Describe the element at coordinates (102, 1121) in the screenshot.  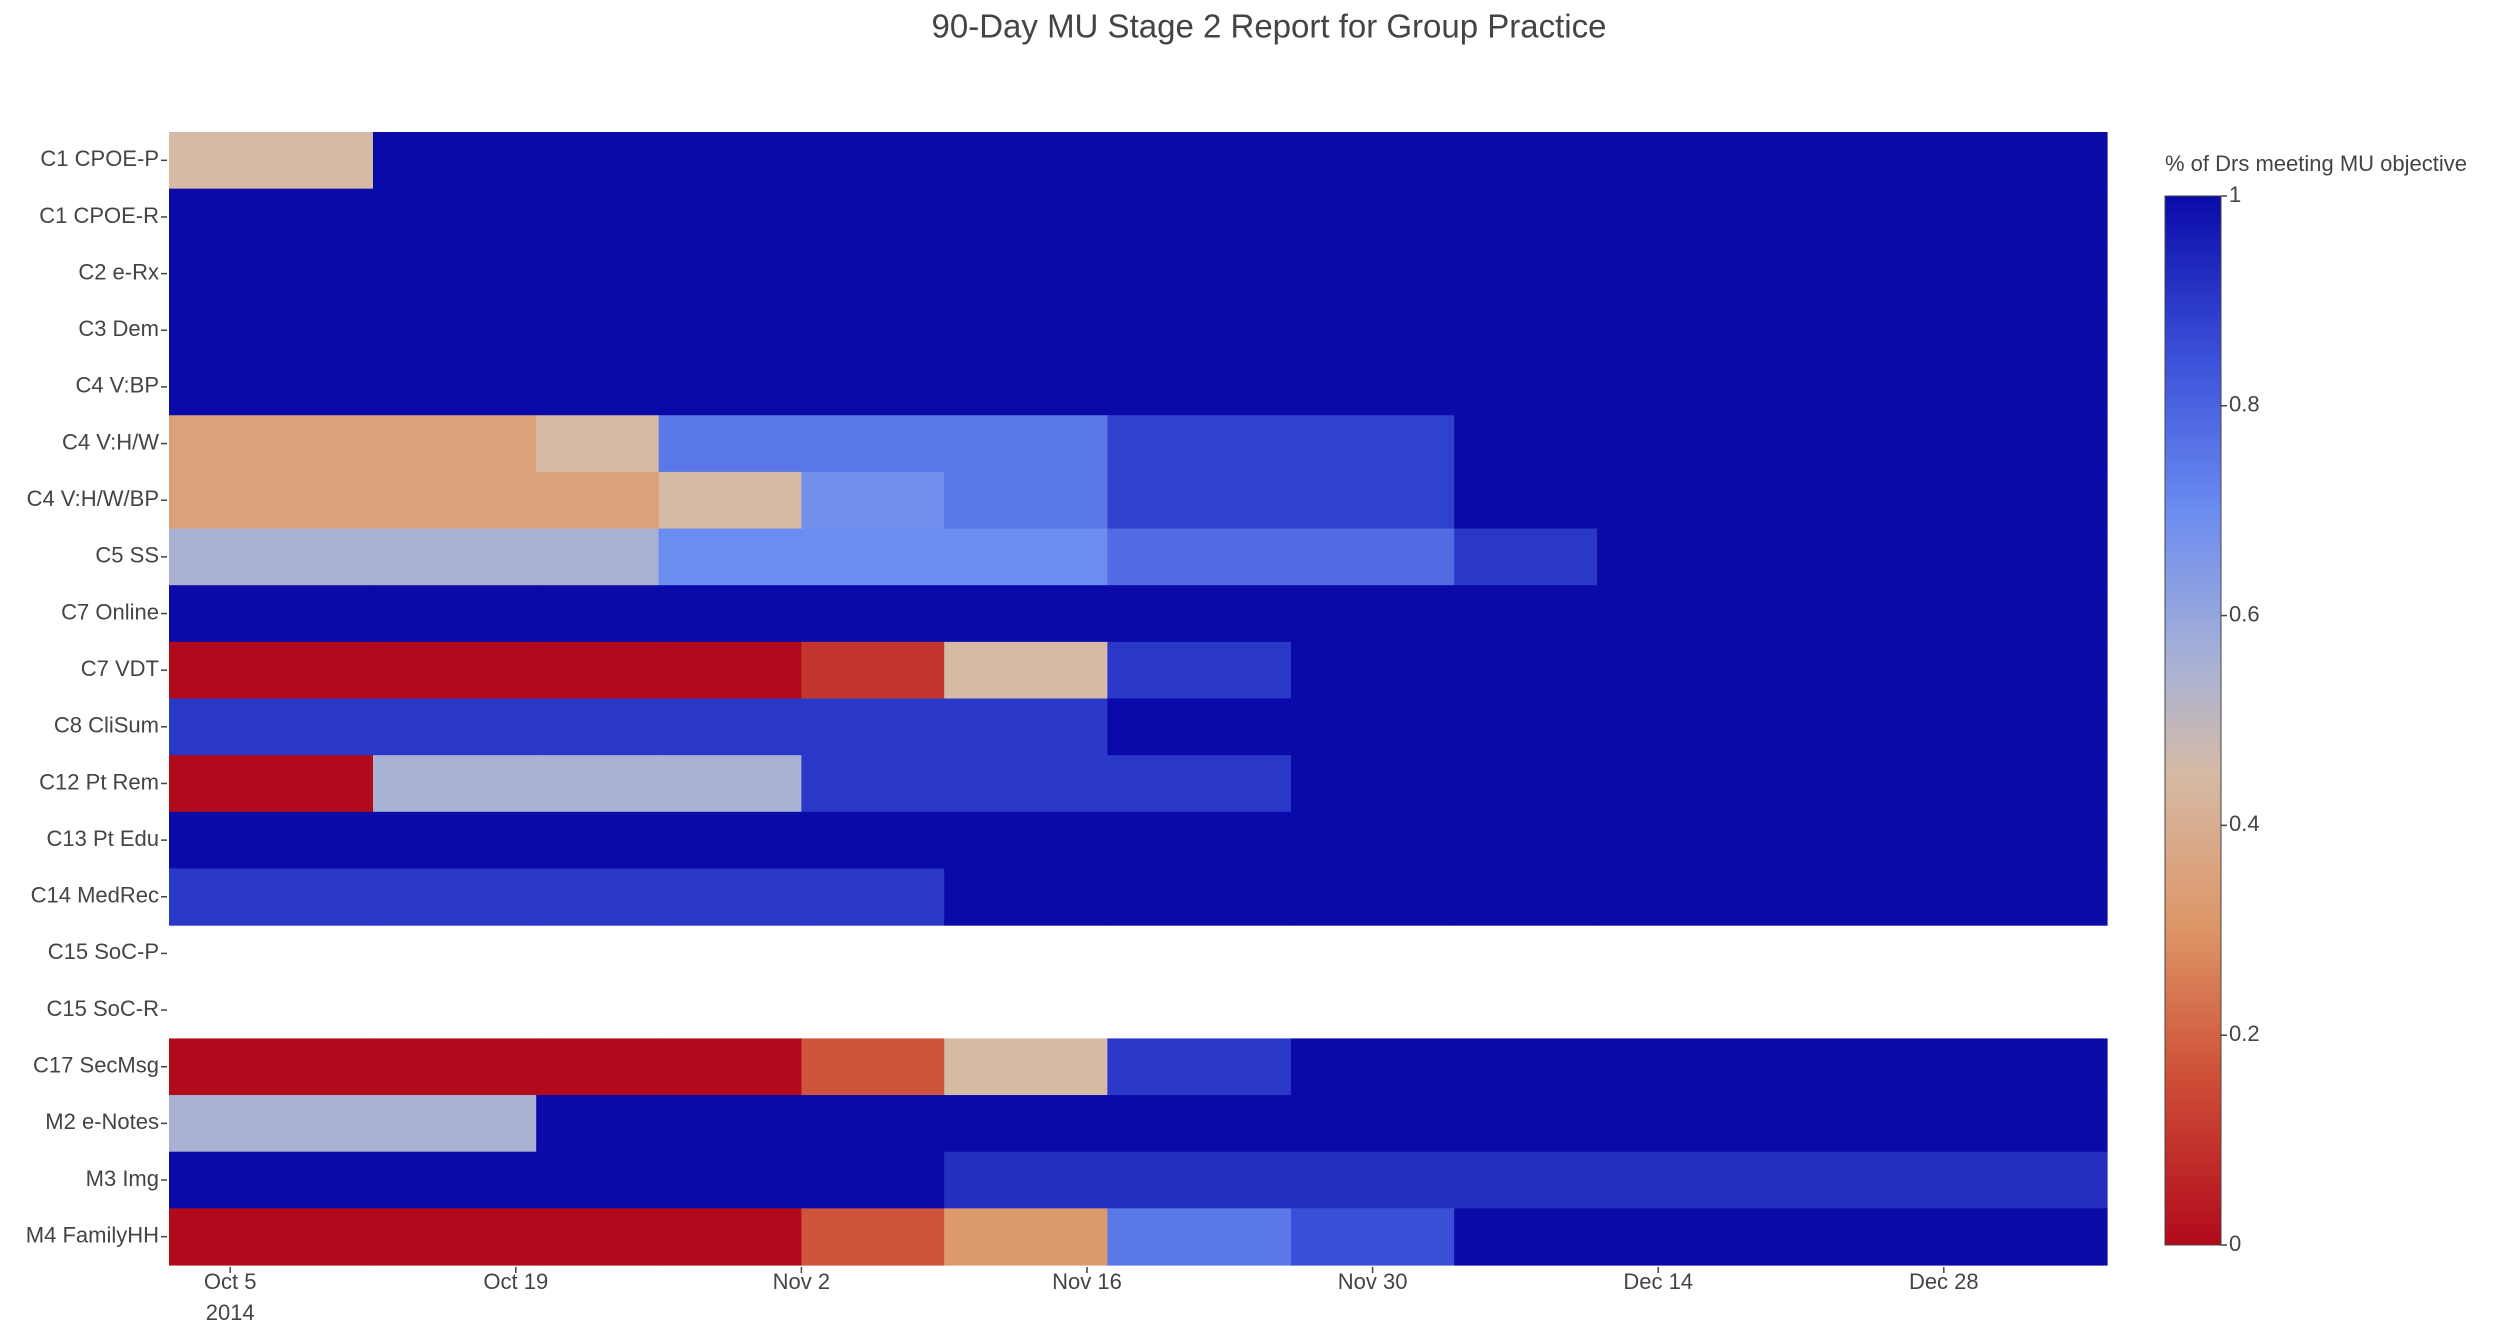
I see `y-tick-label: M2 e-Notes` at that location.